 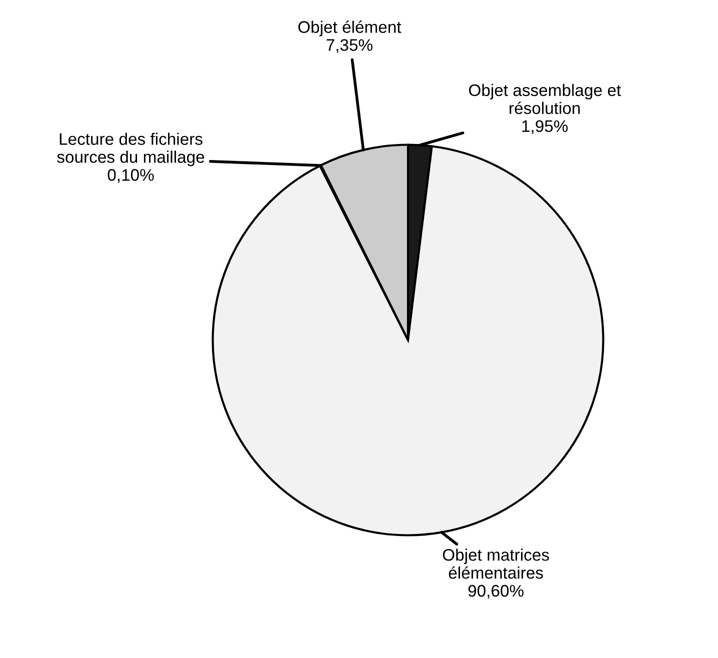 I want to click on data-label: 0,10%, so click(x=131, y=176).